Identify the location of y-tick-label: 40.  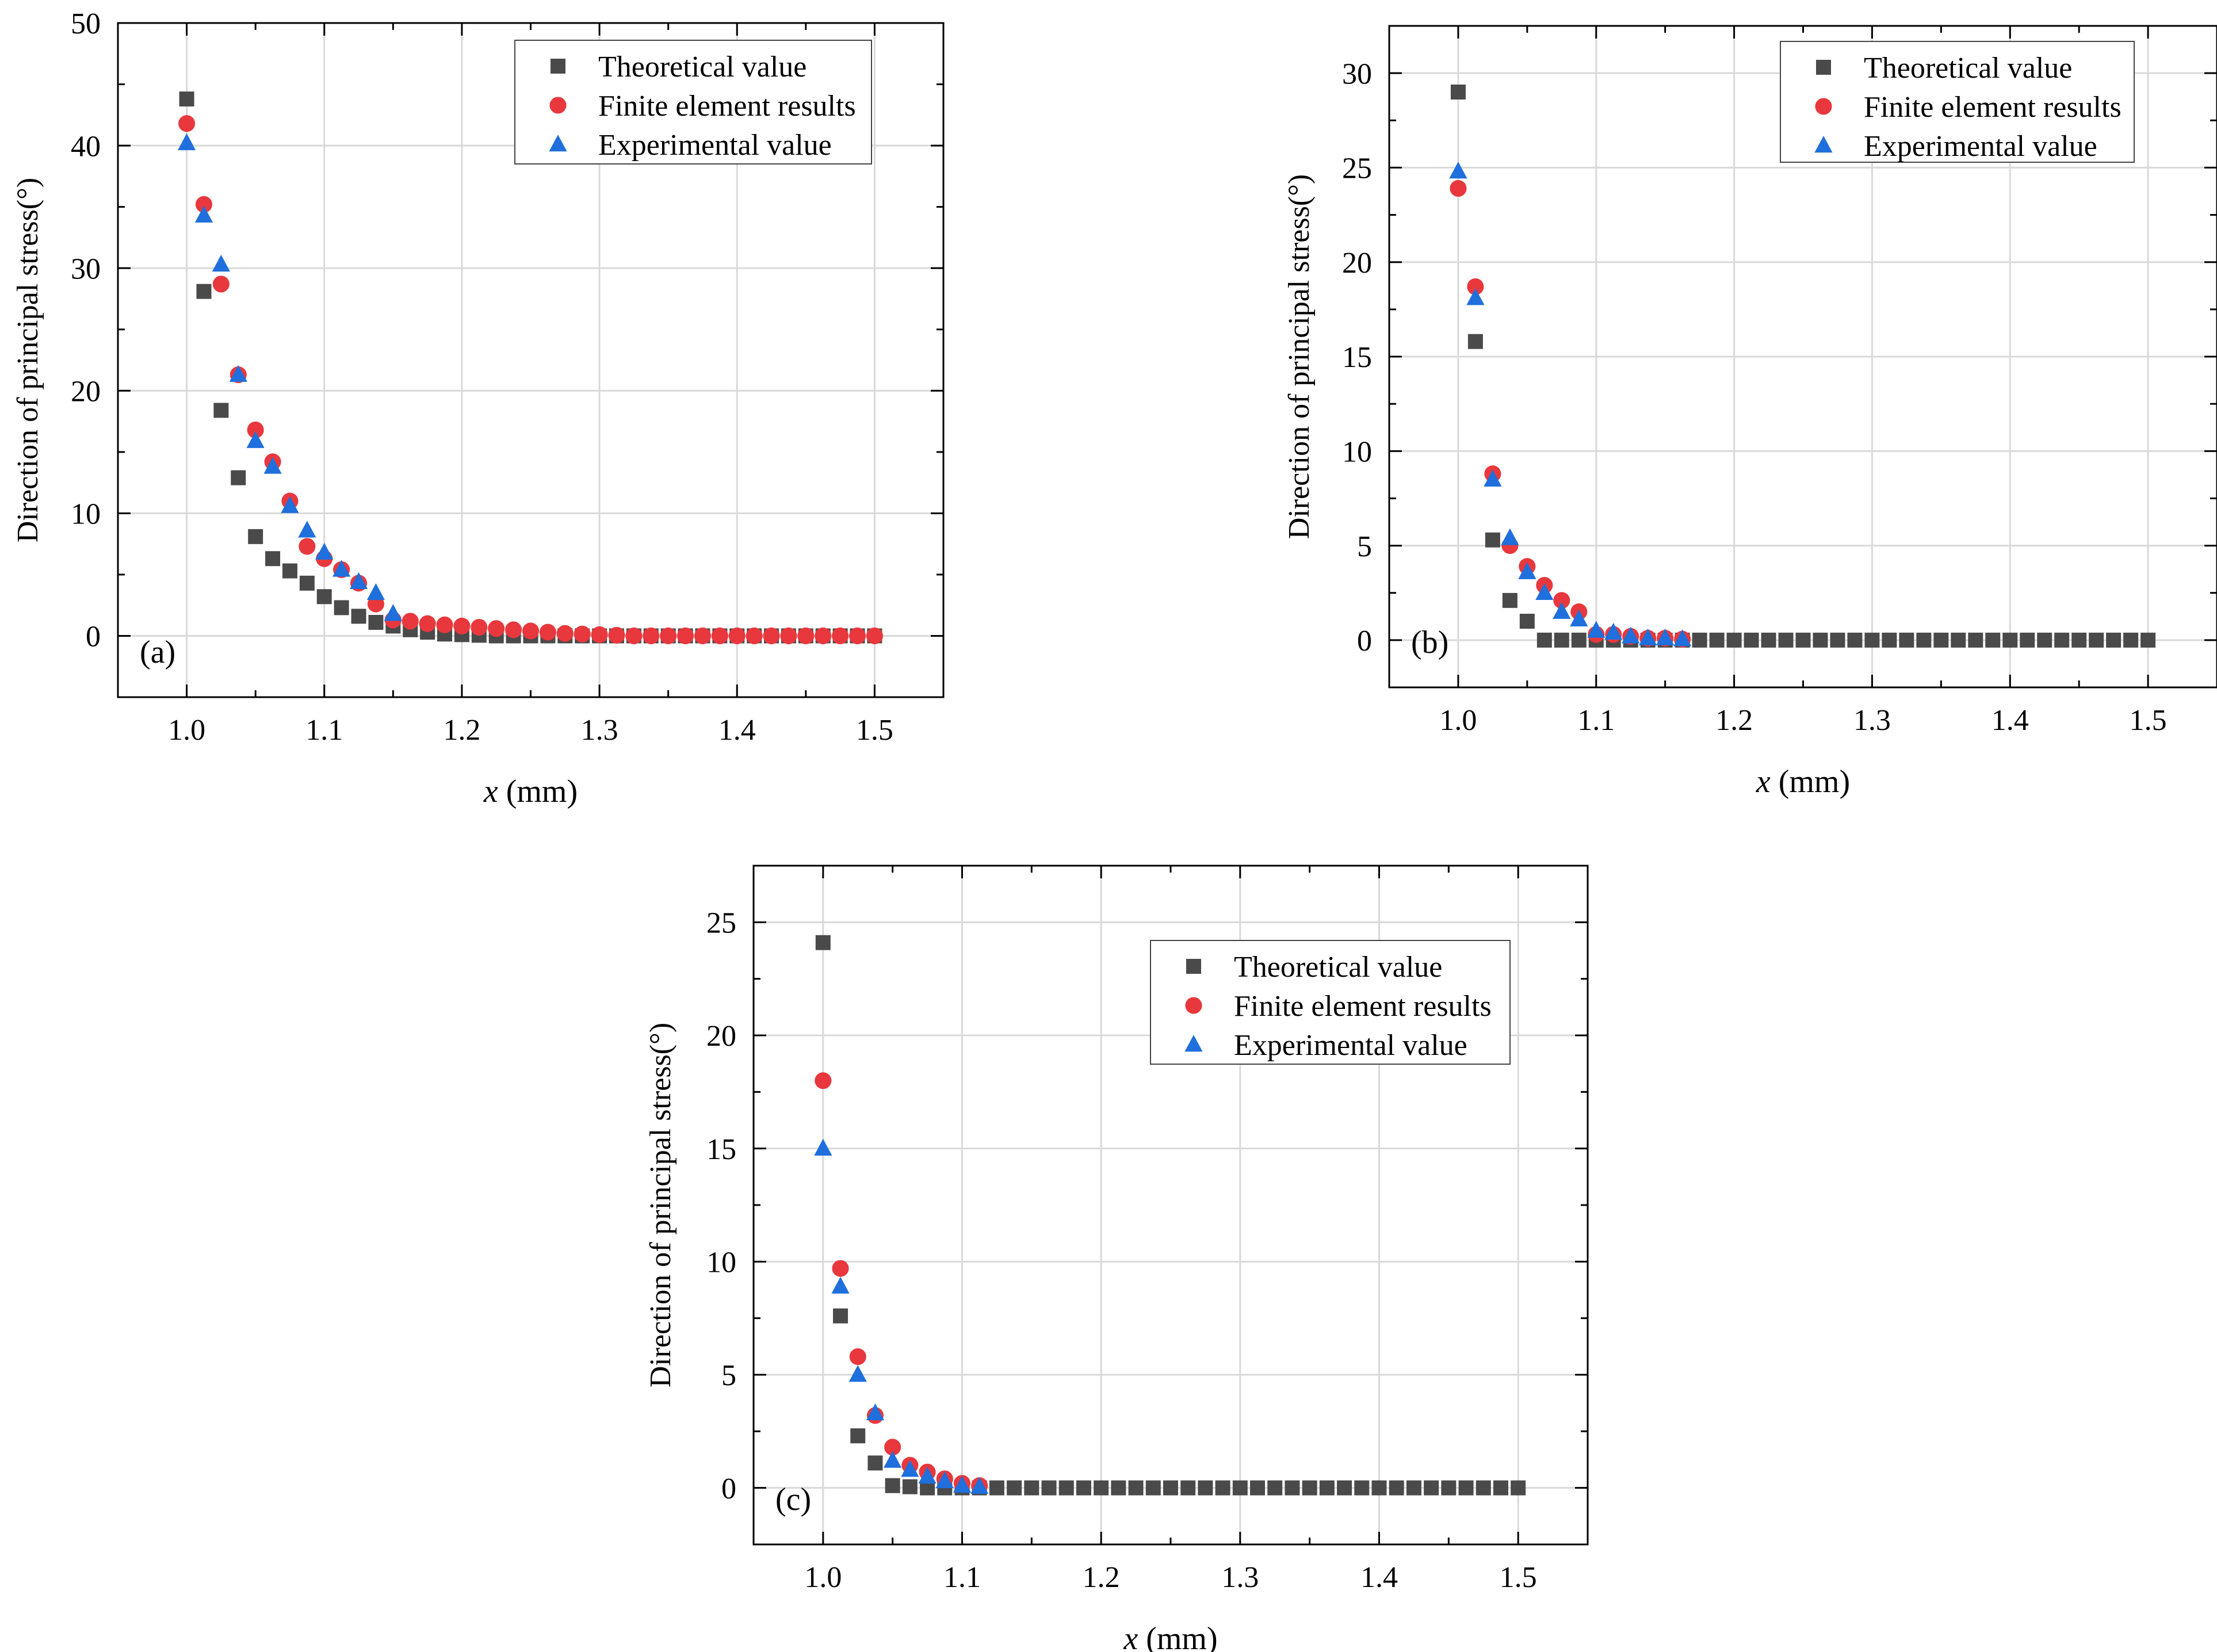
(86, 146).